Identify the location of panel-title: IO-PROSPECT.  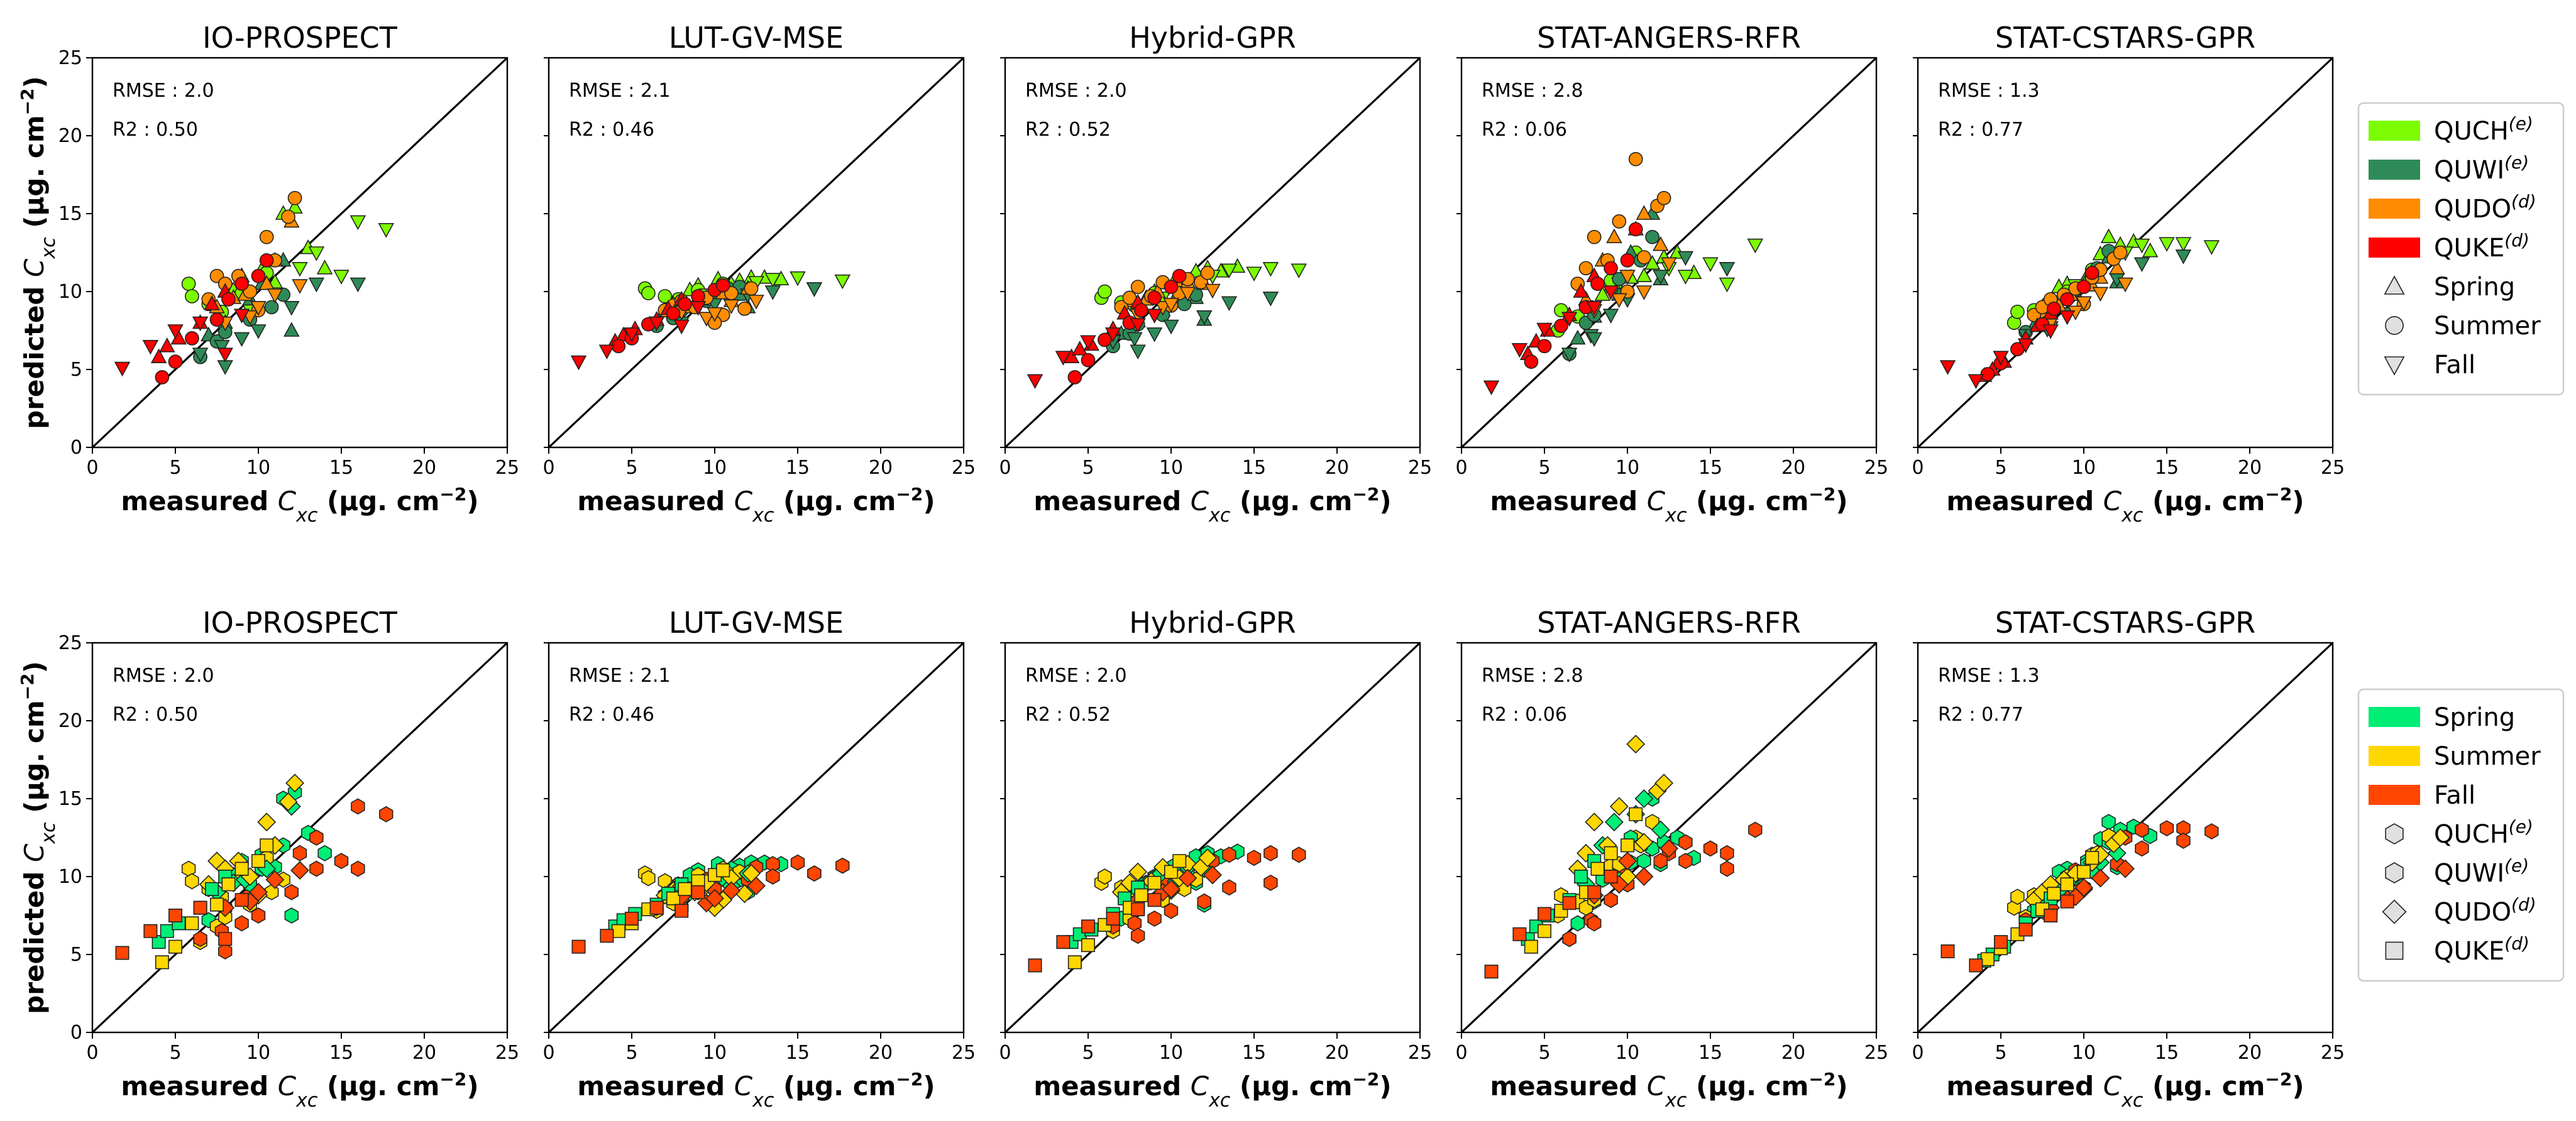
(300, 38).